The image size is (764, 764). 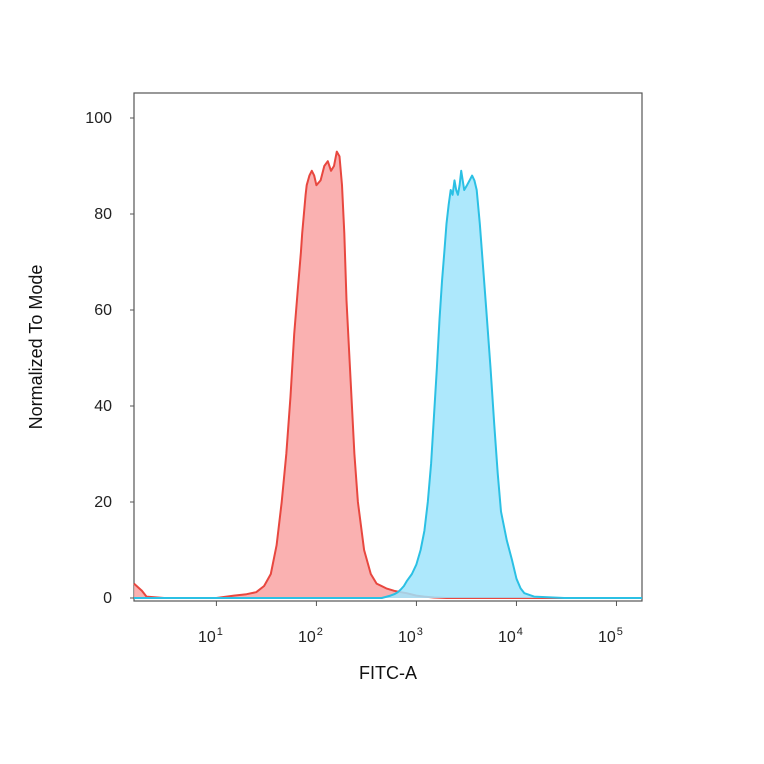 What do you see at coordinates (310, 636) in the screenshot?
I see `x-tick-label: 10²` at bounding box center [310, 636].